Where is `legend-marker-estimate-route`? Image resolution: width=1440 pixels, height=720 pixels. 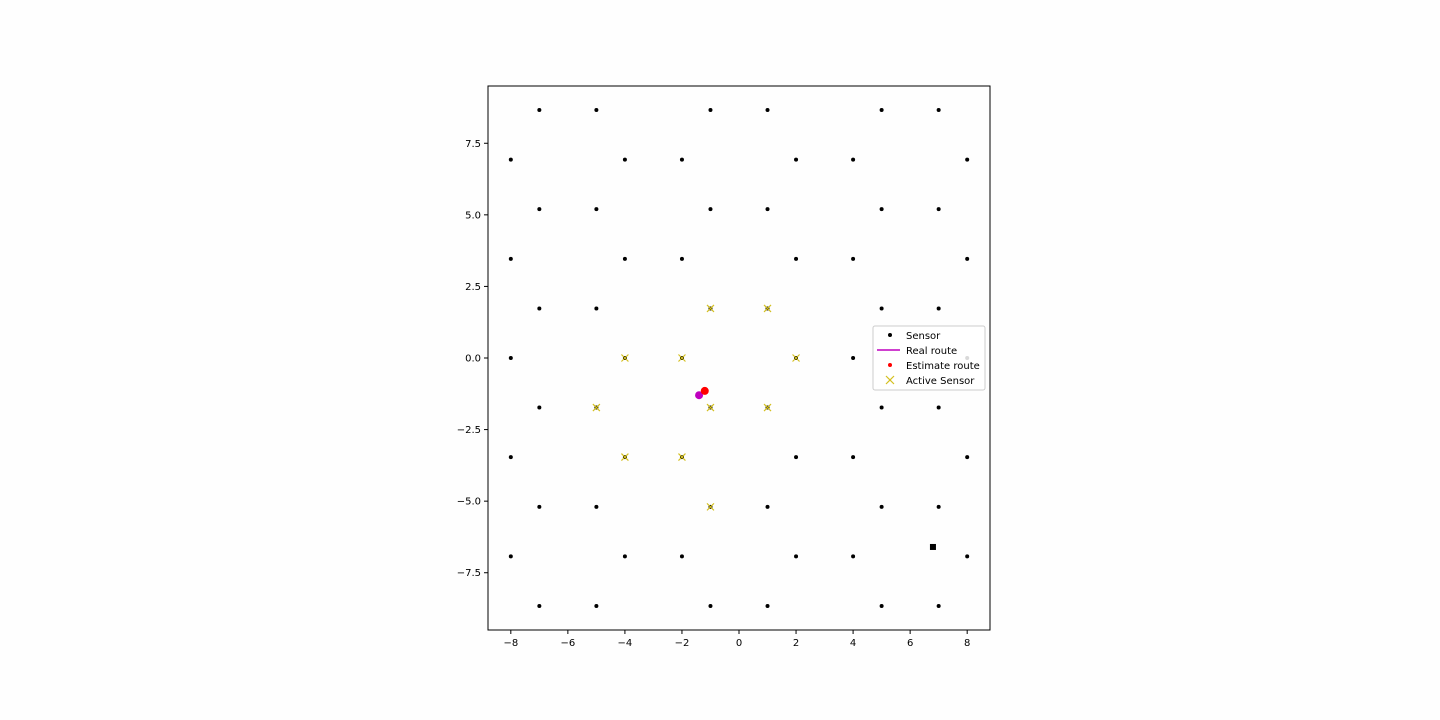 legend-marker-estimate-route is located at coordinates (890, 365).